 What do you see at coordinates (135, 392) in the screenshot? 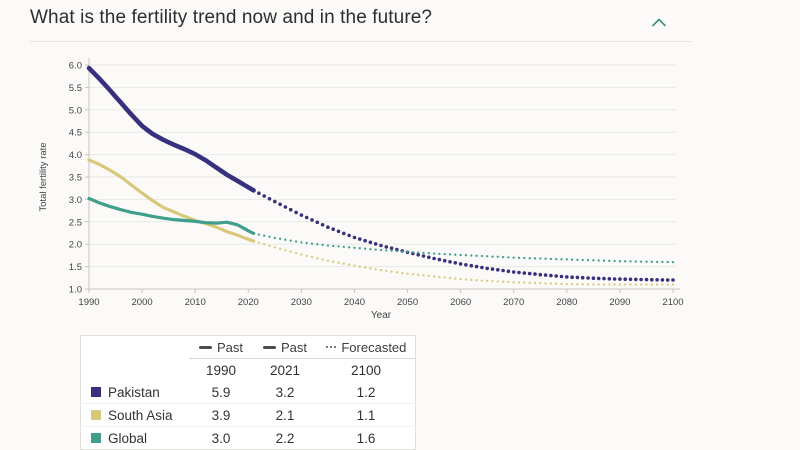
I see `row-label-wrap: Pakistan` at bounding box center [135, 392].